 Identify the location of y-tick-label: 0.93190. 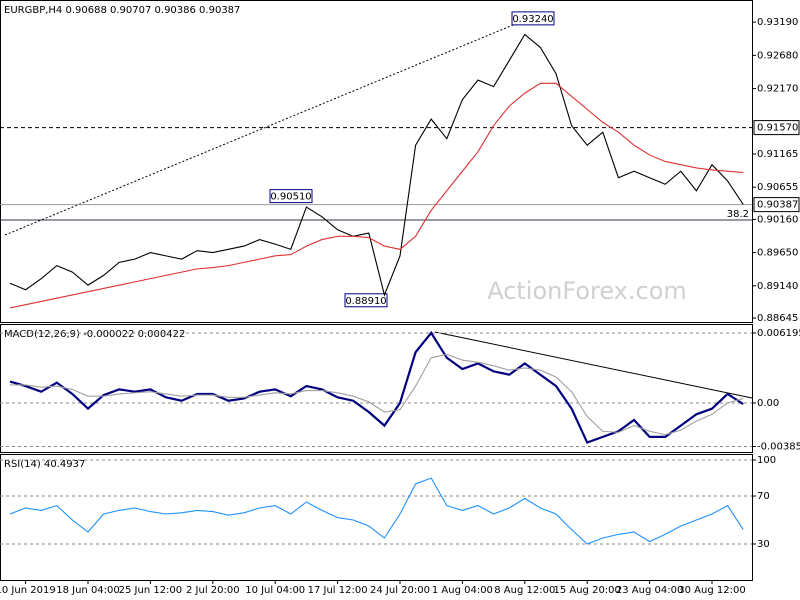
(777, 22).